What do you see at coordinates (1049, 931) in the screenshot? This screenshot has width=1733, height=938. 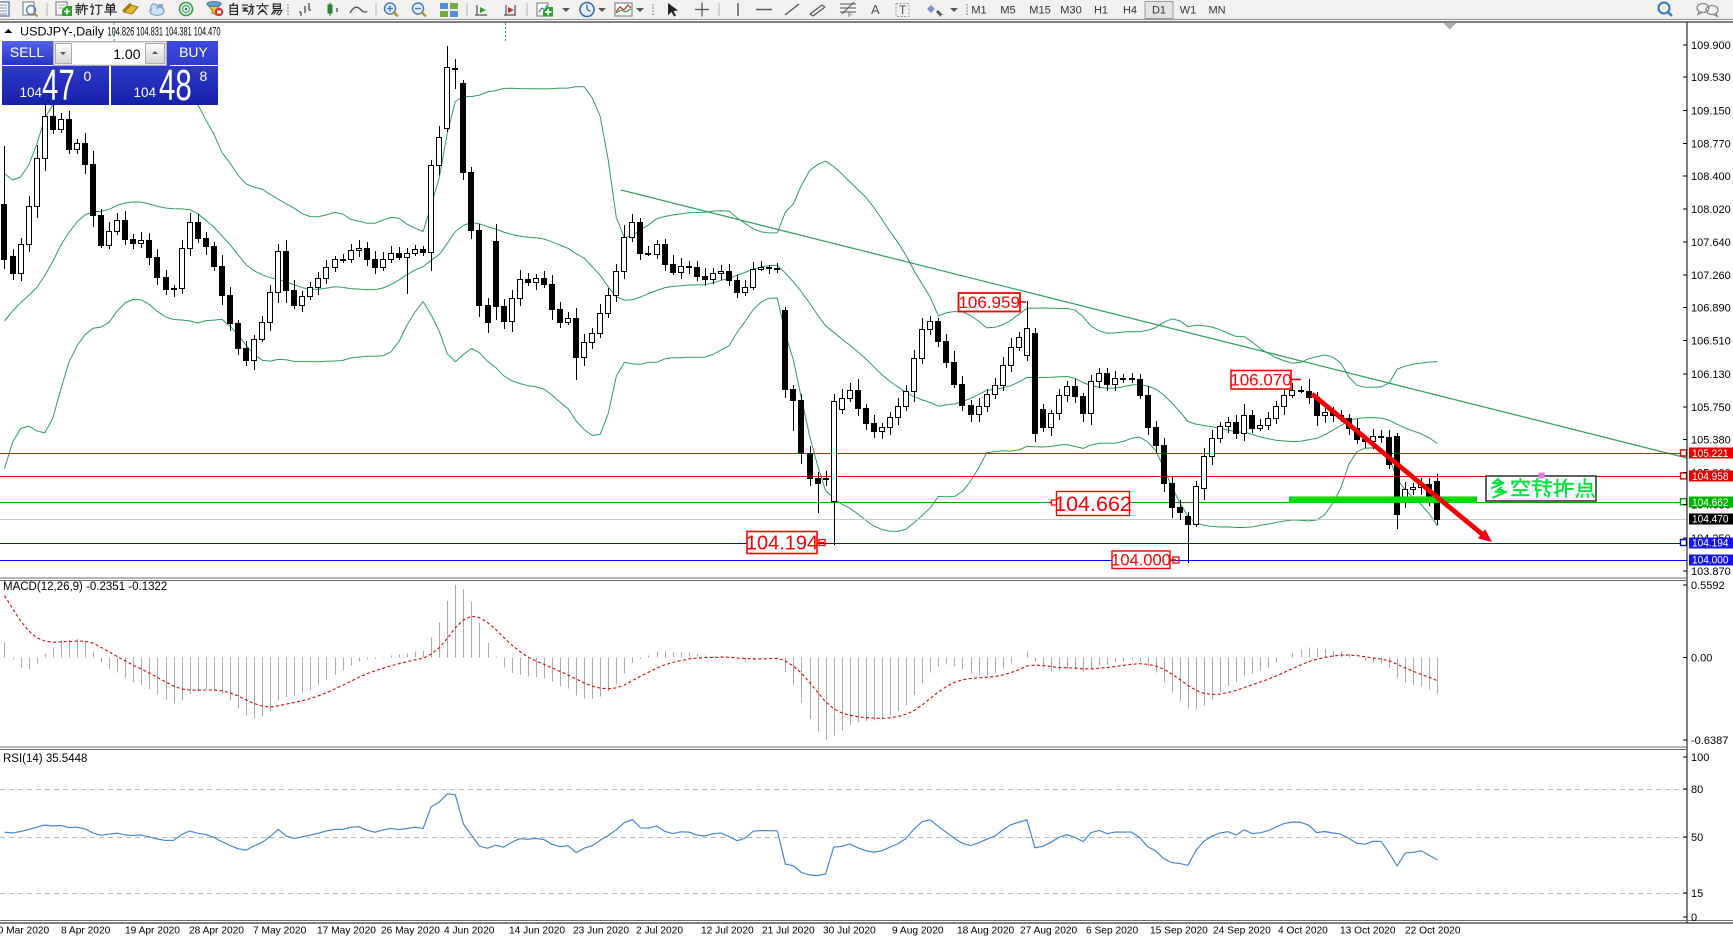 I see `svg-text: 27 Aug 2020` at bounding box center [1049, 931].